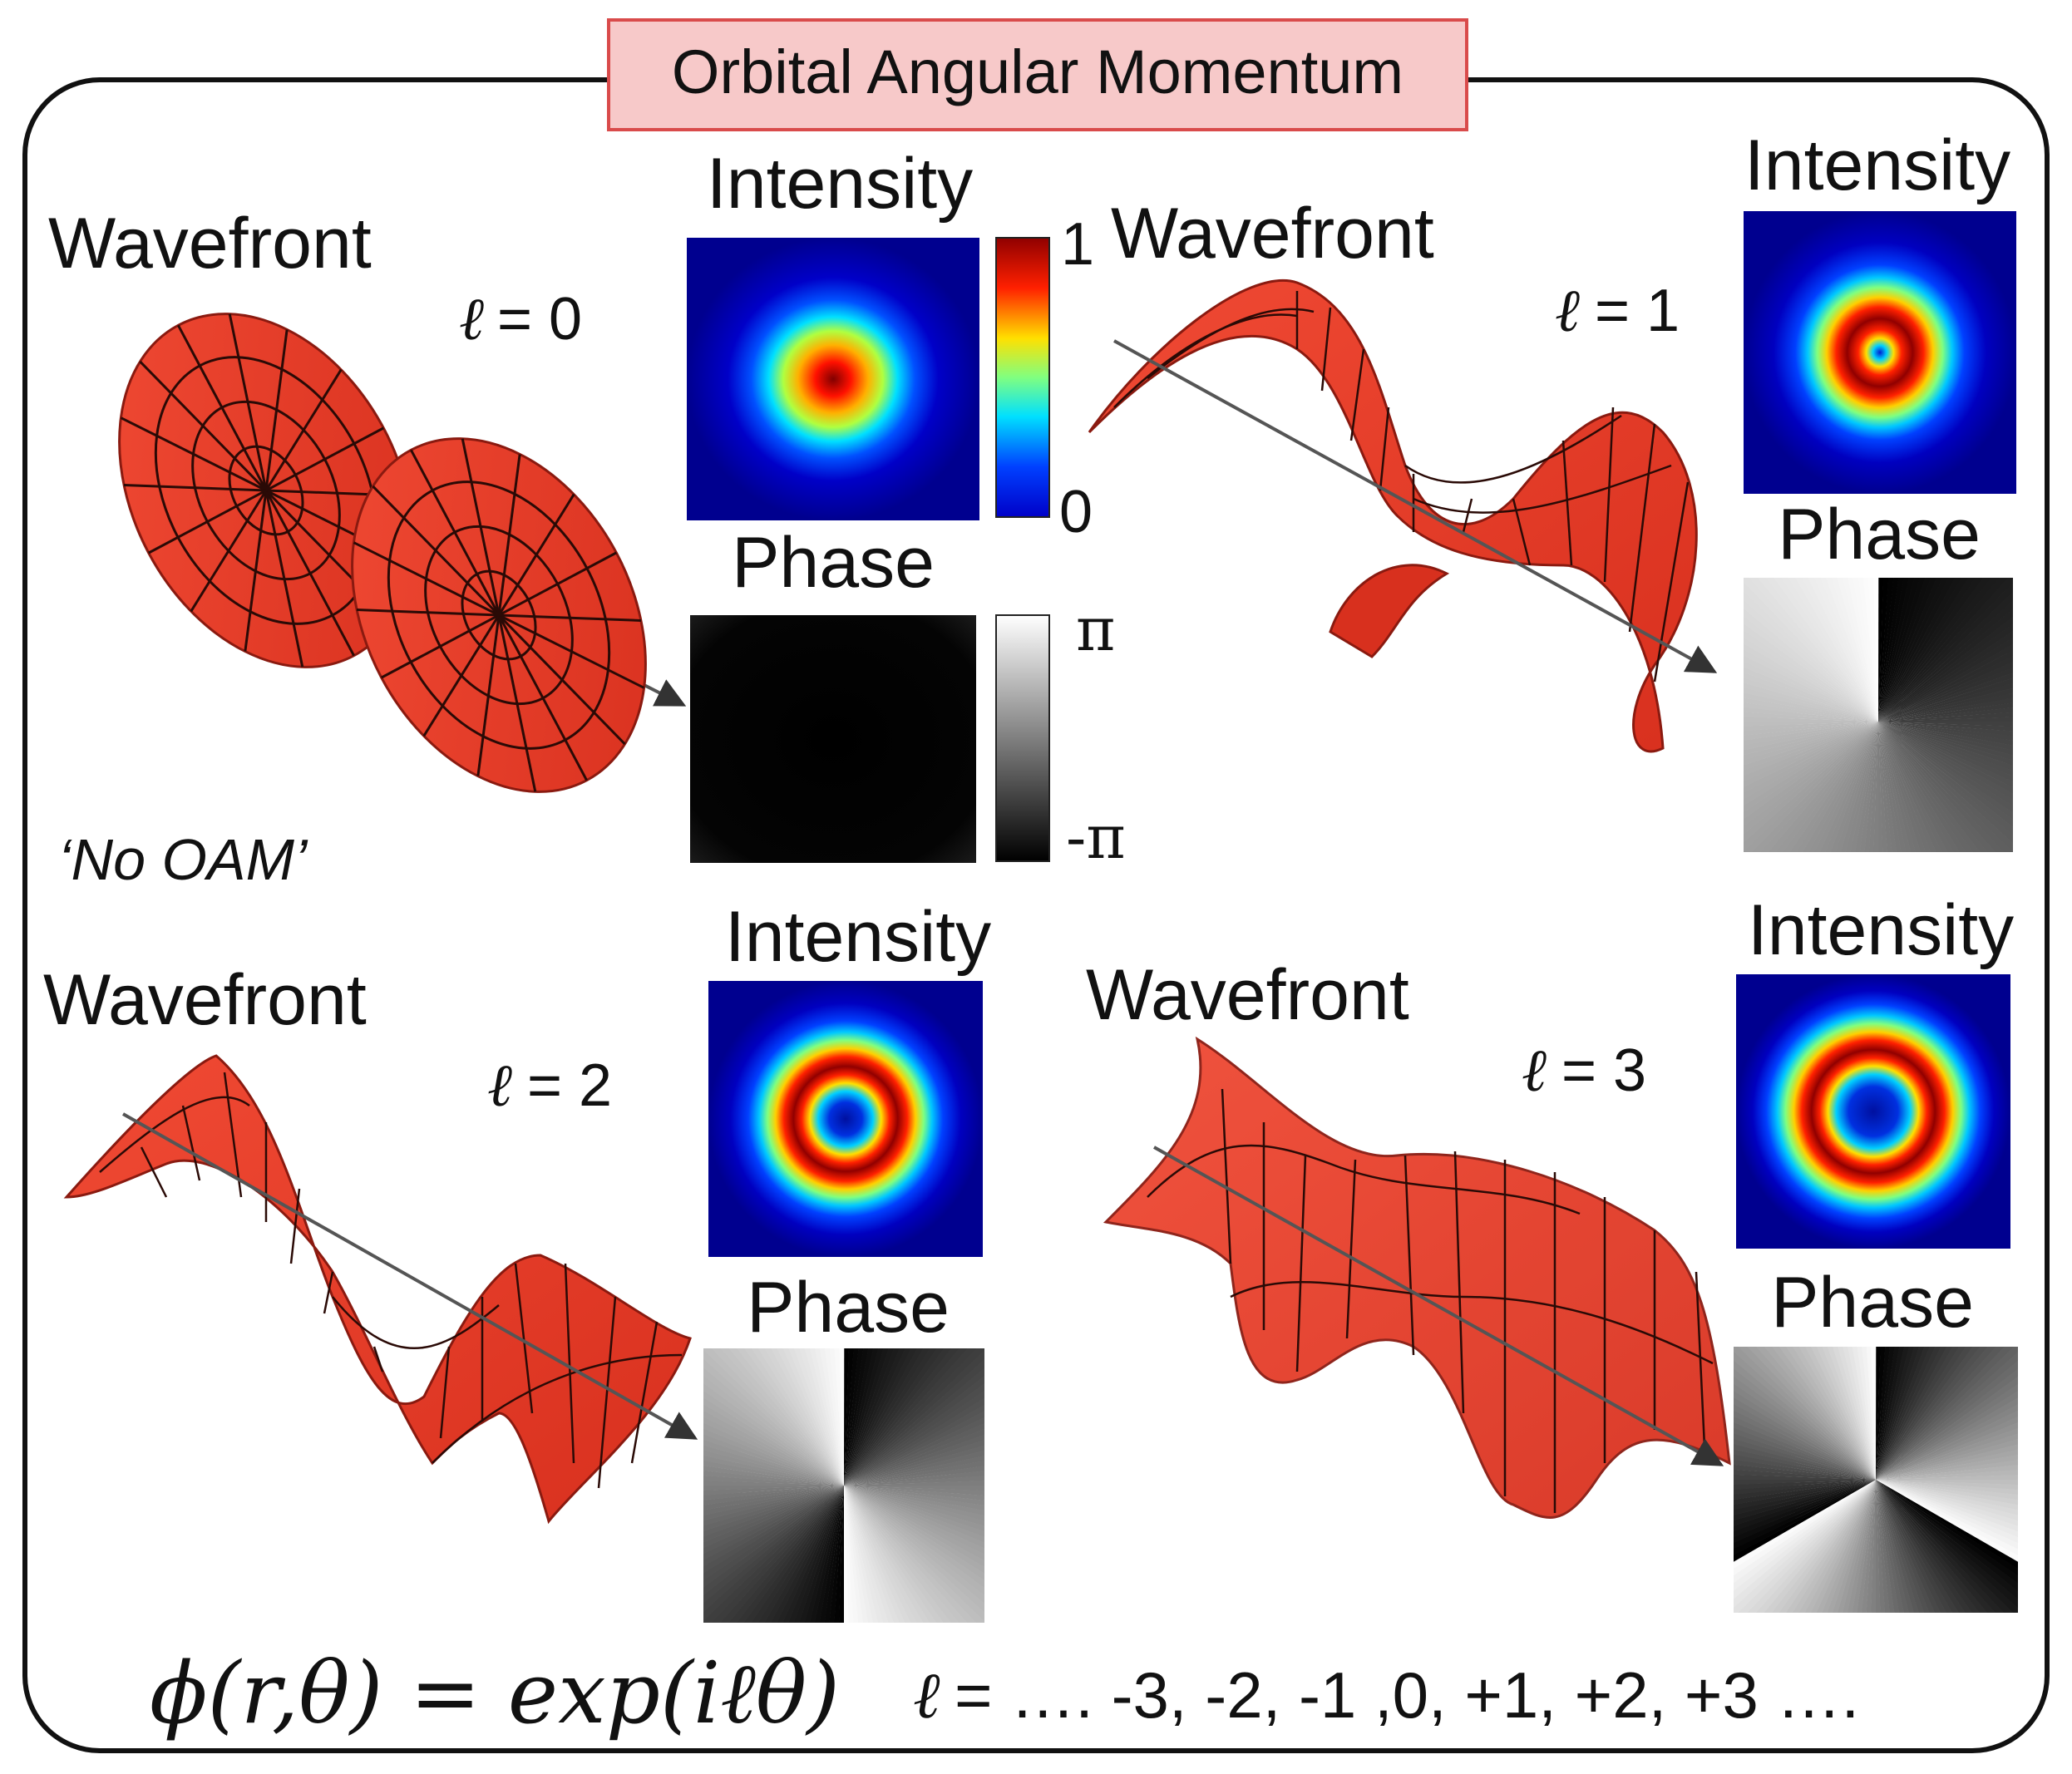 Image resolution: width=2072 pixels, height=1774 pixels. What do you see at coordinates (1023, 738) in the screenshot?
I see `phase-colorbar` at bounding box center [1023, 738].